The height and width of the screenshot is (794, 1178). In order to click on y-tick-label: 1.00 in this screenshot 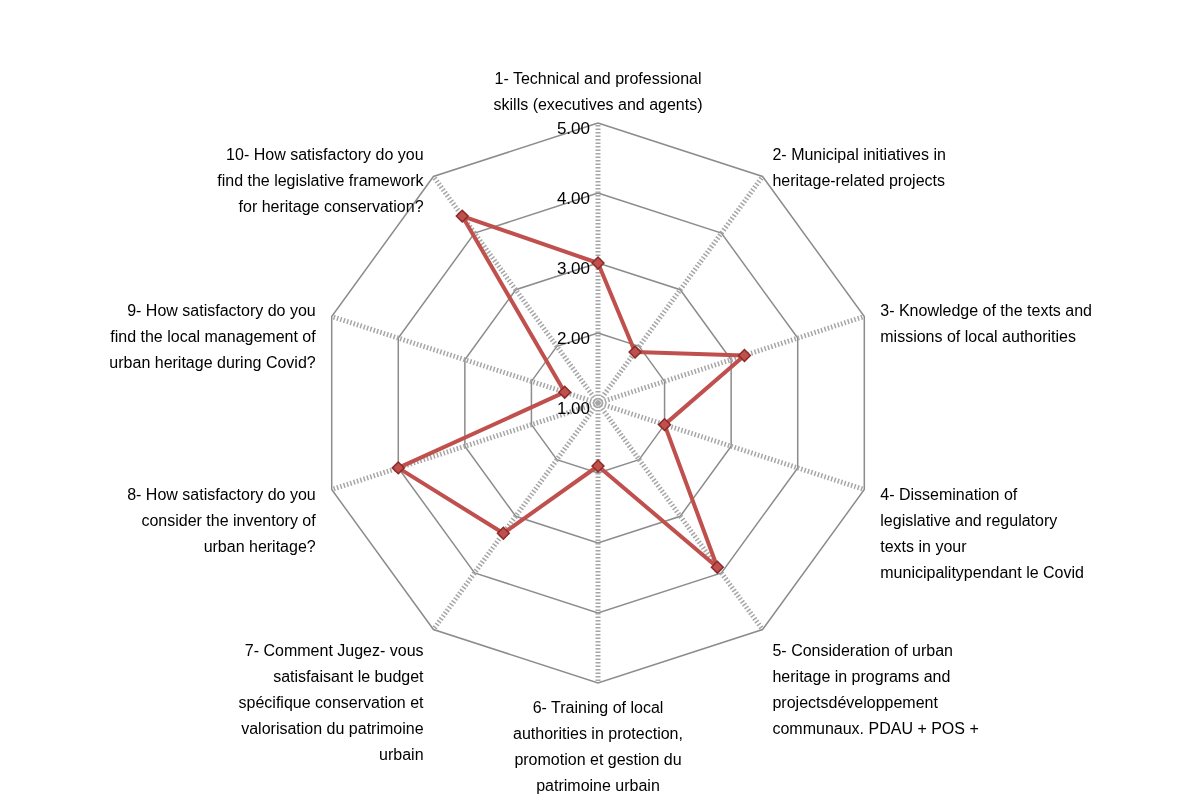, I will do `click(573, 408)`.